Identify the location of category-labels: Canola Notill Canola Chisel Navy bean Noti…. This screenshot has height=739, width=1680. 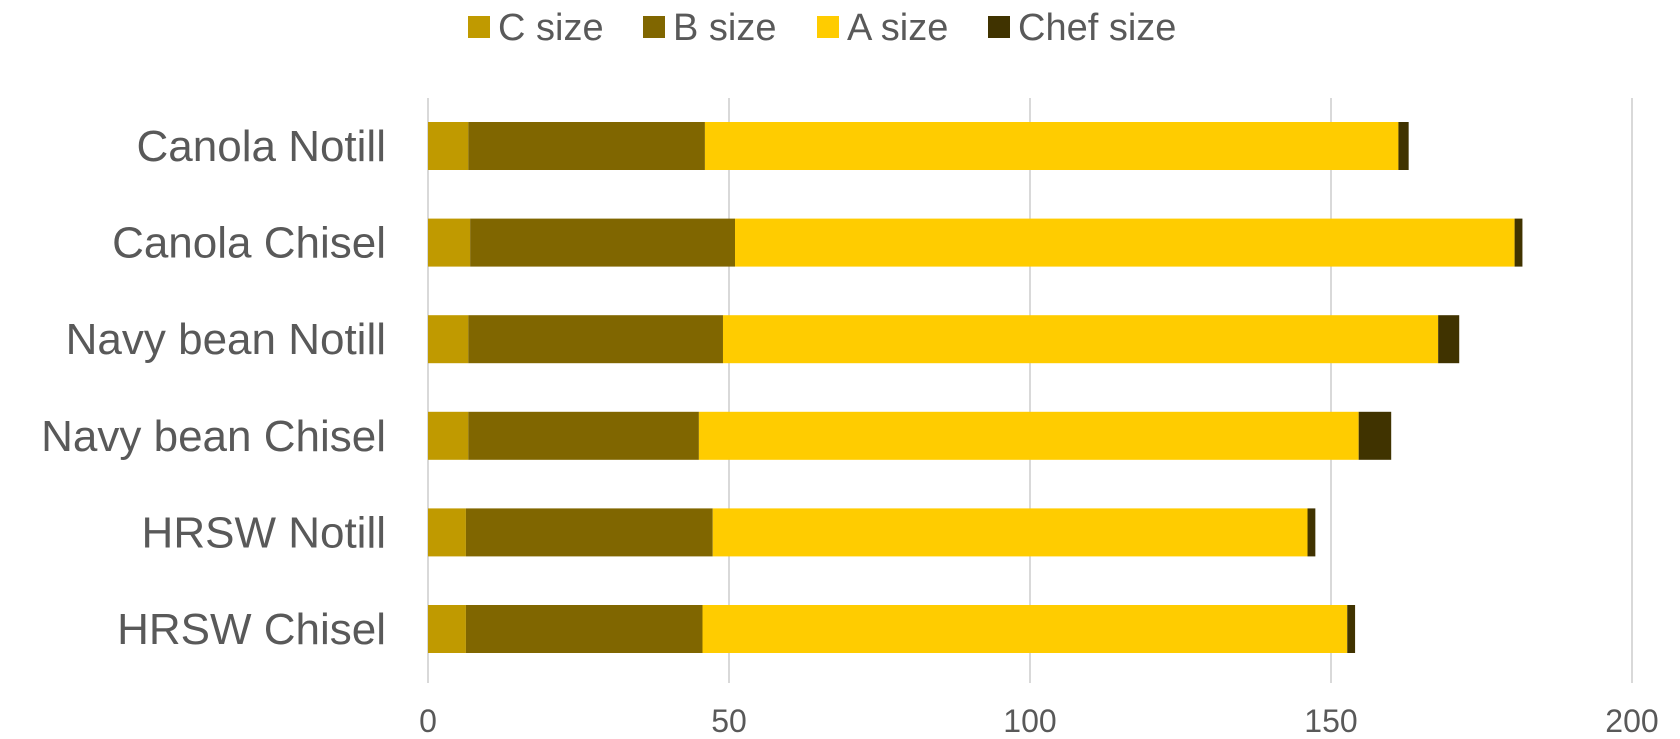
(213, 388).